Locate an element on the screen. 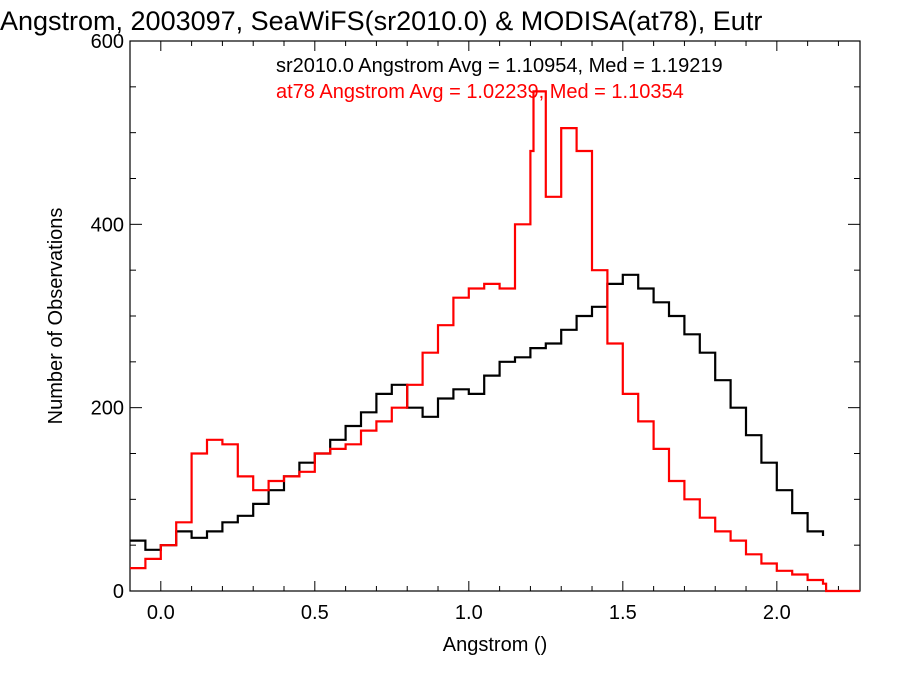  x-tick-label: 2.0 is located at coordinates (777, 613).